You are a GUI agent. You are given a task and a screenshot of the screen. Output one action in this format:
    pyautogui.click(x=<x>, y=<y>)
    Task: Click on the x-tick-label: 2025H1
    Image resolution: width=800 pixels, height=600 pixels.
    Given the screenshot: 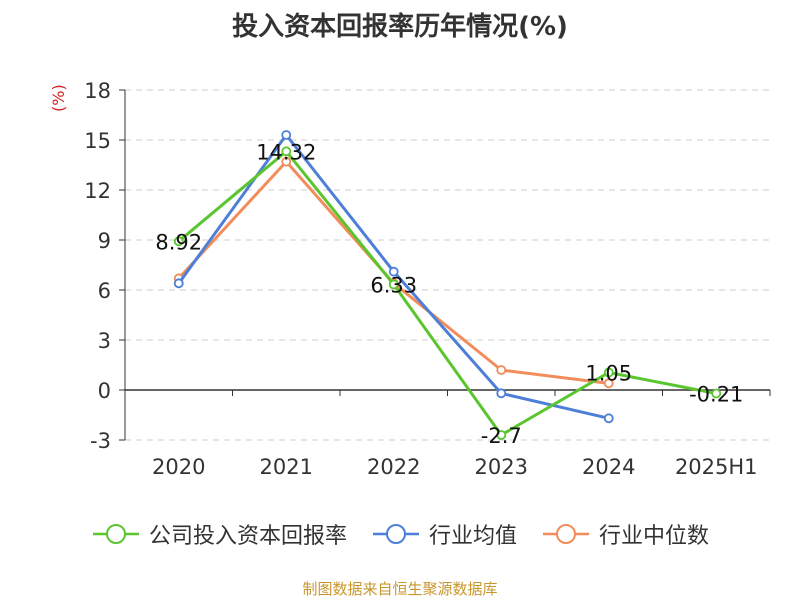 What is the action you would take?
    pyautogui.click(x=716, y=467)
    